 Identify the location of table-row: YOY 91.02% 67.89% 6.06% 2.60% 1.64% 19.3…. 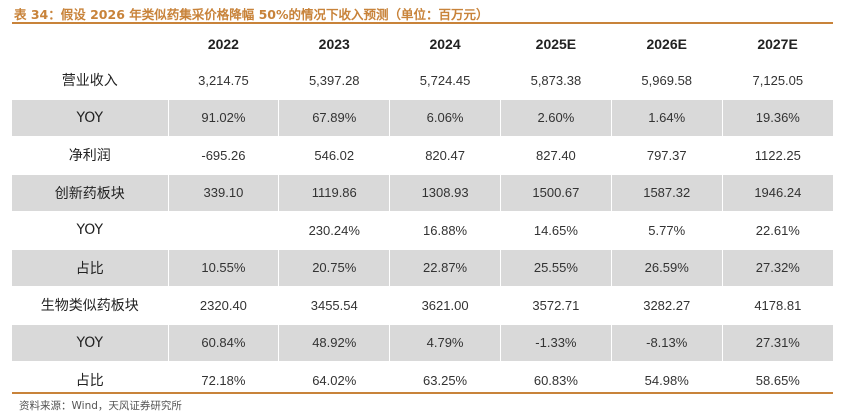
(422, 117).